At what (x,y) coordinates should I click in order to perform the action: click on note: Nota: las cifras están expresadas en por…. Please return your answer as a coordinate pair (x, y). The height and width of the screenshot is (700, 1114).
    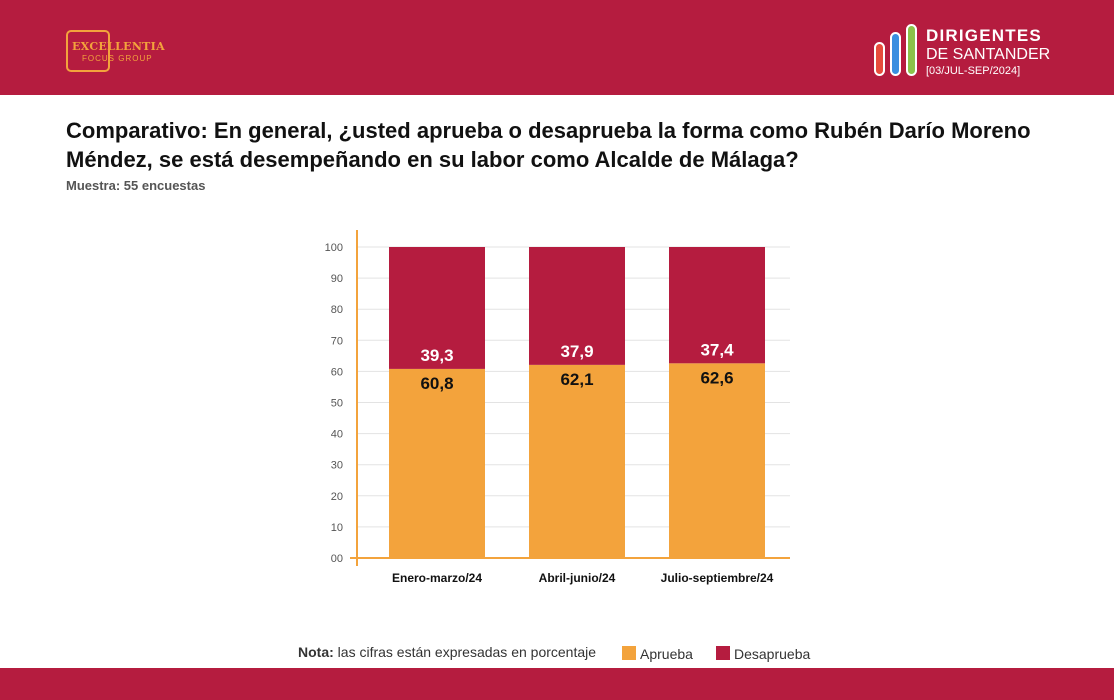
    Looking at the image, I should click on (447, 652).